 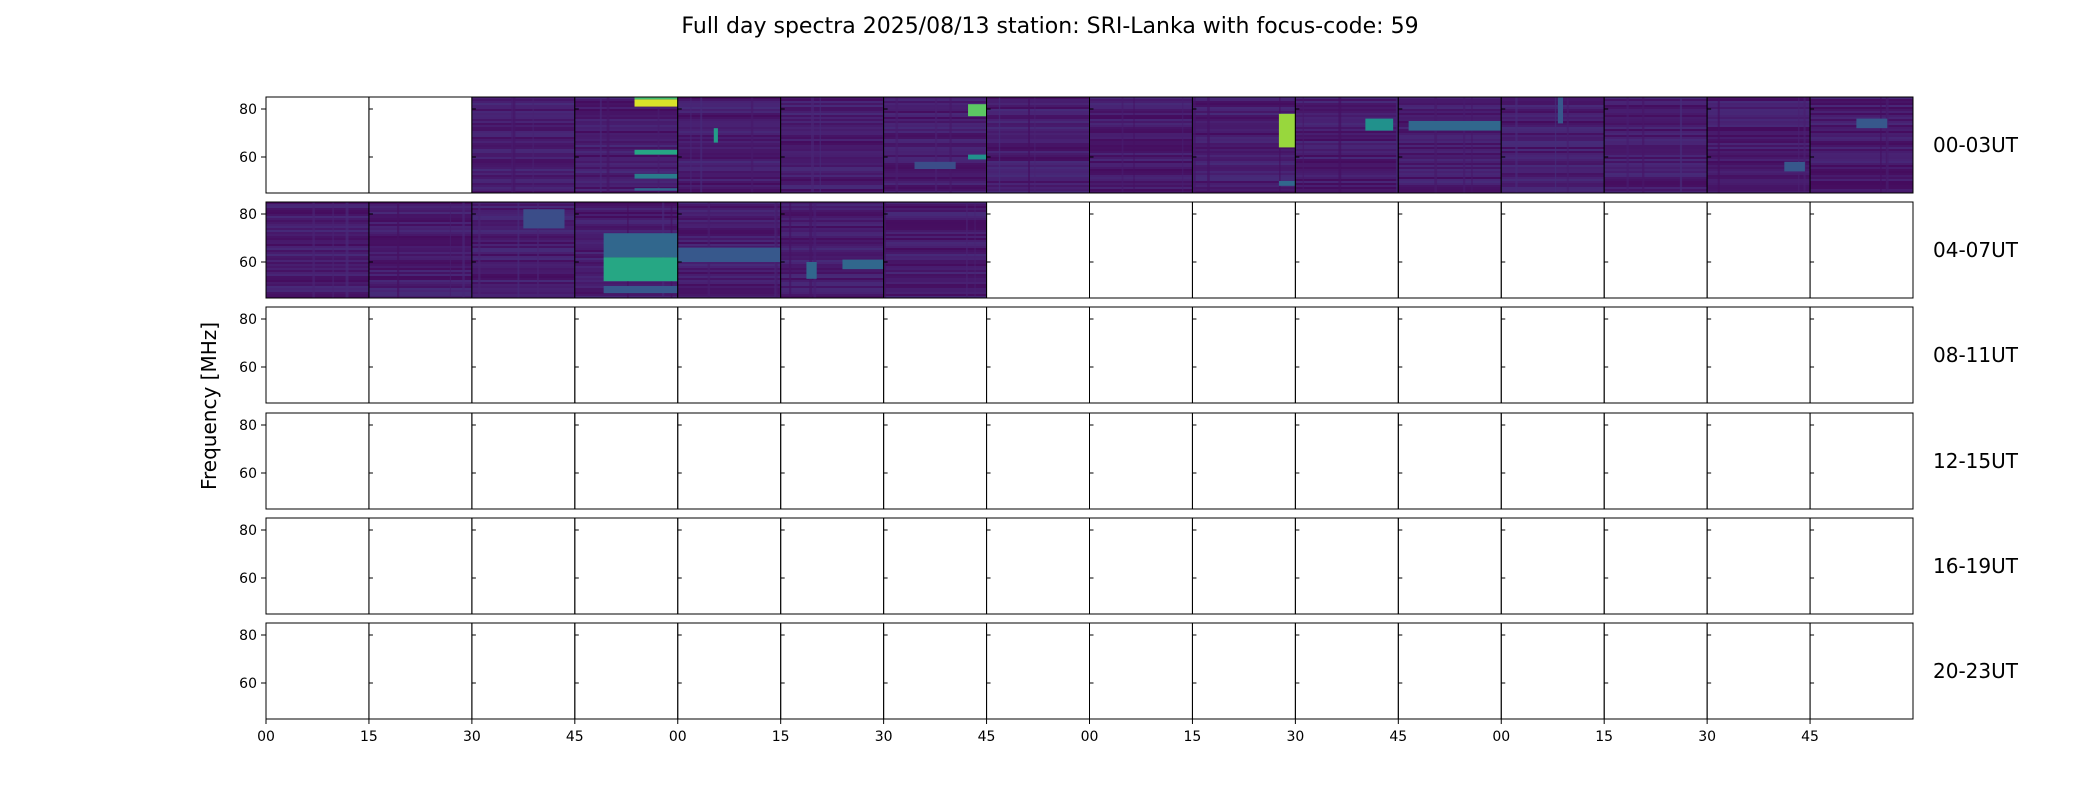 What do you see at coordinates (1604, 737) in the screenshot?
I see `x-tick-label: 15` at bounding box center [1604, 737].